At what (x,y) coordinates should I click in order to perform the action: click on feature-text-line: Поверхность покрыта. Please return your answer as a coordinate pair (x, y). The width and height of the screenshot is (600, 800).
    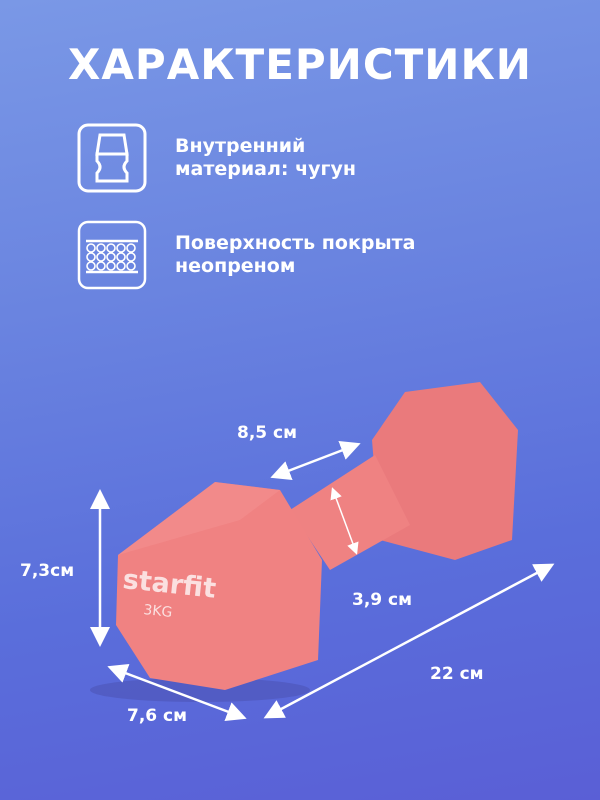
    Looking at the image, I should click on (295, 243).